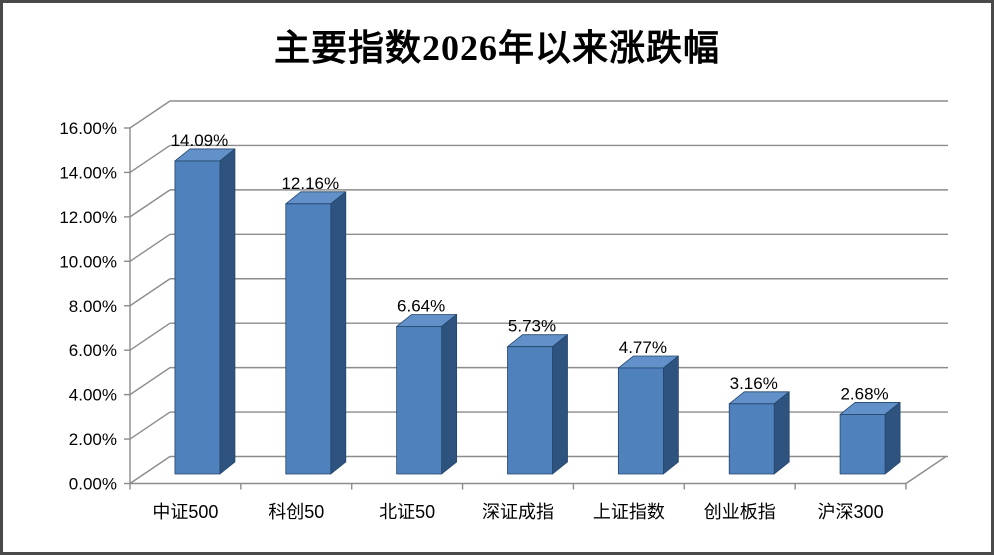  I want to click on chart-title: 主要指数2026年以来涨跌幅, so click(496, 48).